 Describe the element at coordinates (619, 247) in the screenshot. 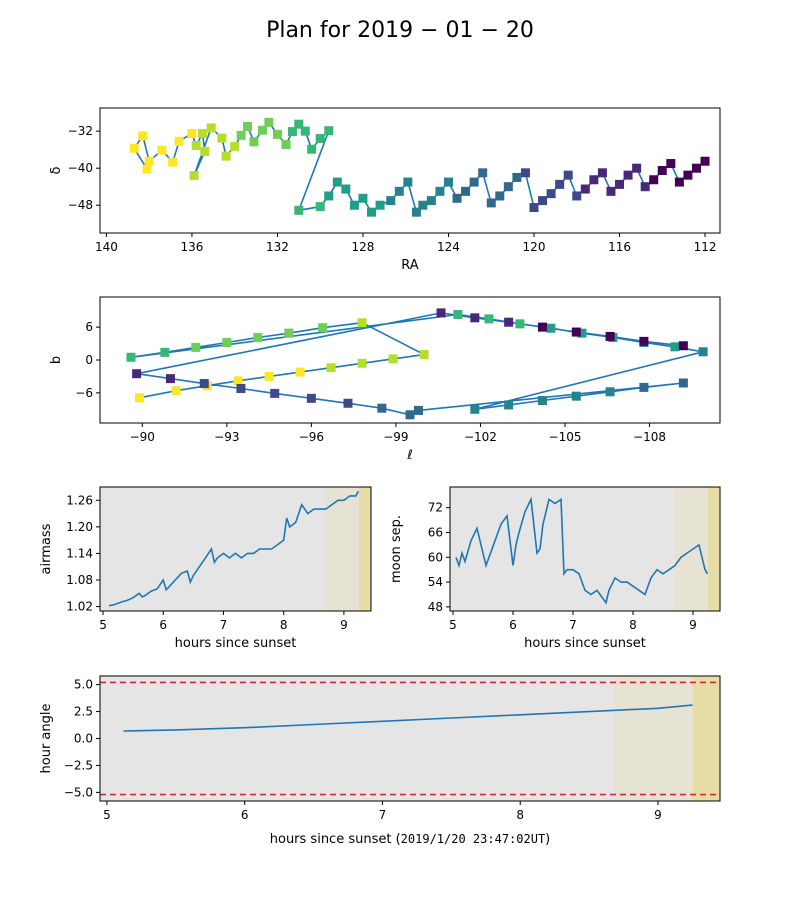

I see `sky-xtick-label: 116` at that location.